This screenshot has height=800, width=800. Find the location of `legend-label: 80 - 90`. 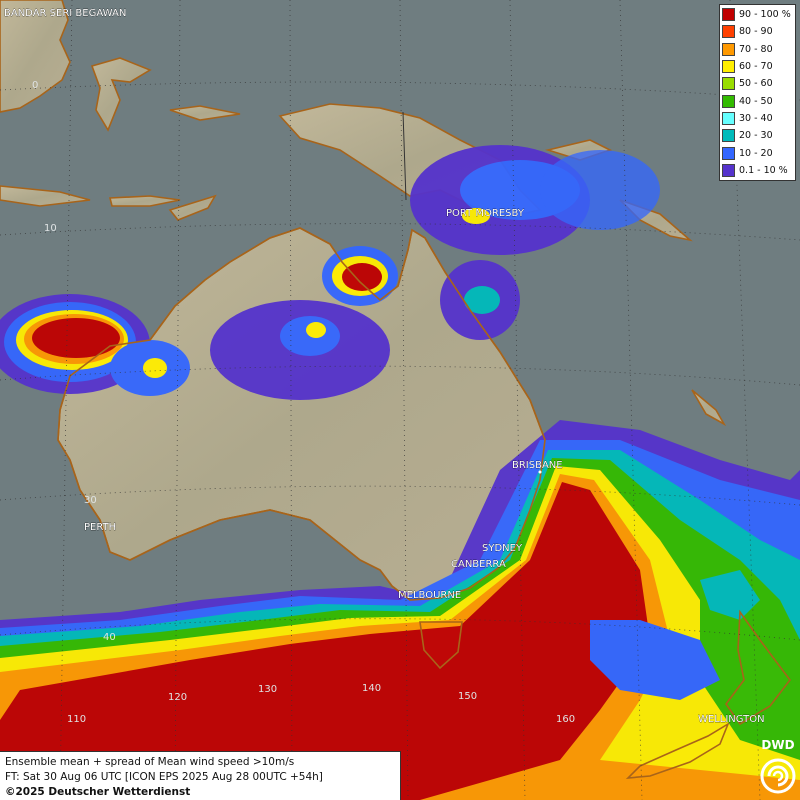

legend-label: 80 - 90 is located at coordinates (756, 32).